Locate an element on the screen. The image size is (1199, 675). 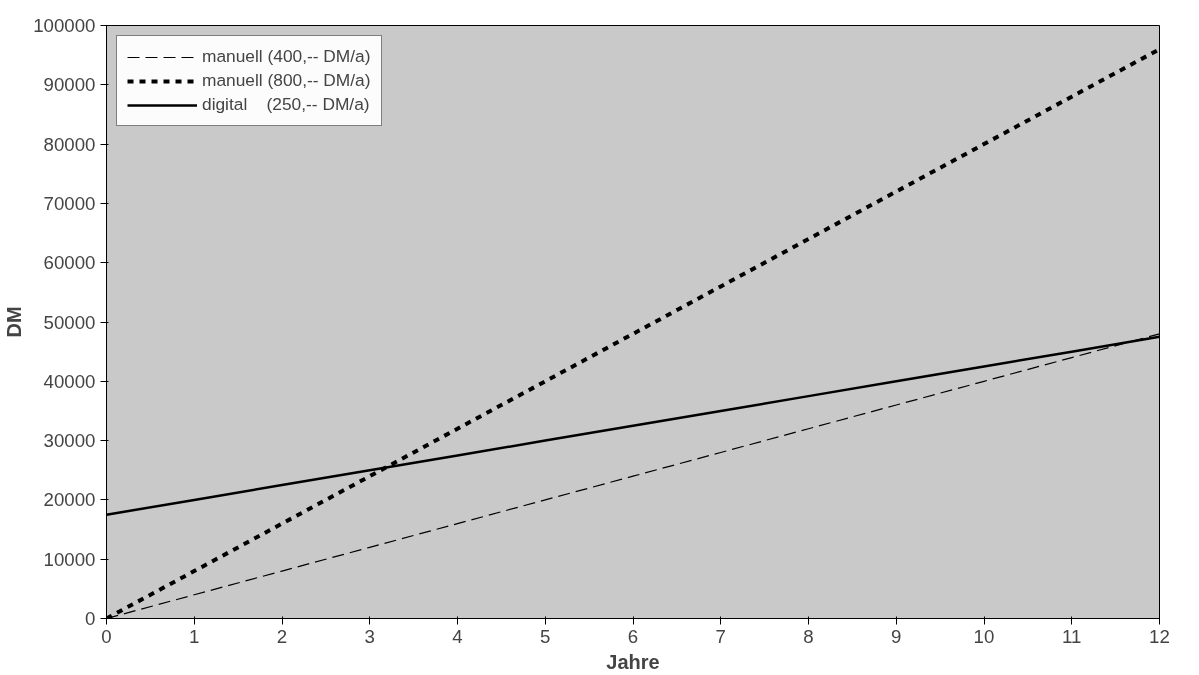
x-tick-label: 12 is located at coordinates (1159, 636).